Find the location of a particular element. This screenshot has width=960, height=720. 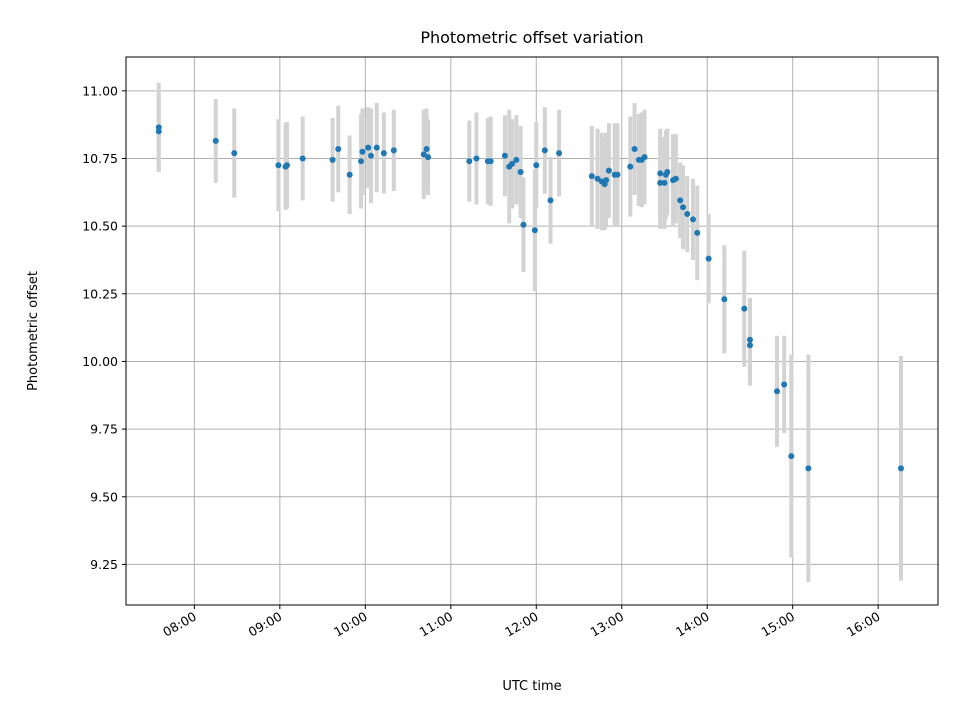

y-tick-label: 11.00 is located at coordinates (100, 90).